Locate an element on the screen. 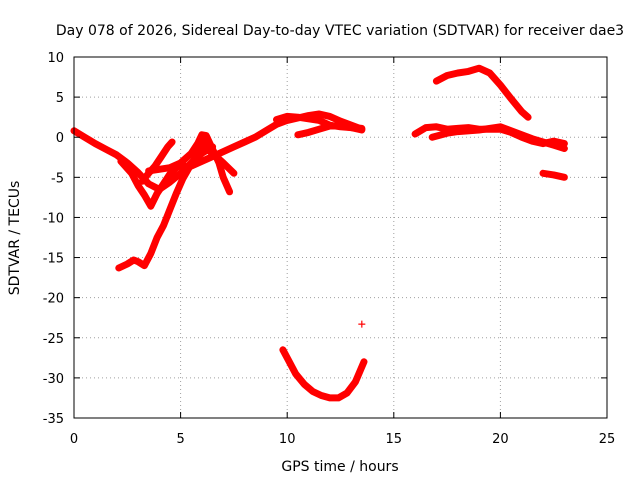 The height and width of the screenshot is (480, 640). x-tick-label: 0 is located at coordinates (74, 439).